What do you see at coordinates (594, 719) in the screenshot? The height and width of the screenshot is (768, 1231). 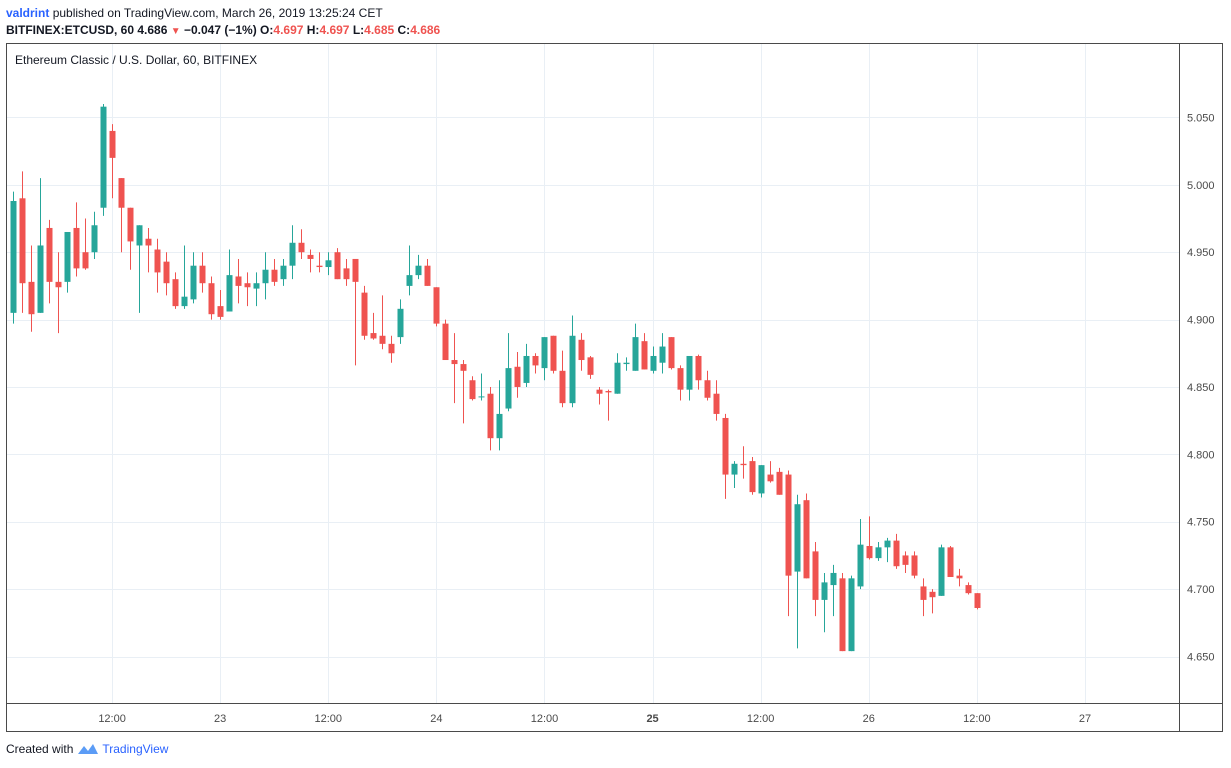 I see `time-axis: 12:00 23 12:00 24 12:00 25 12:00 26 12:00 27` at bounding box center [594, 719].